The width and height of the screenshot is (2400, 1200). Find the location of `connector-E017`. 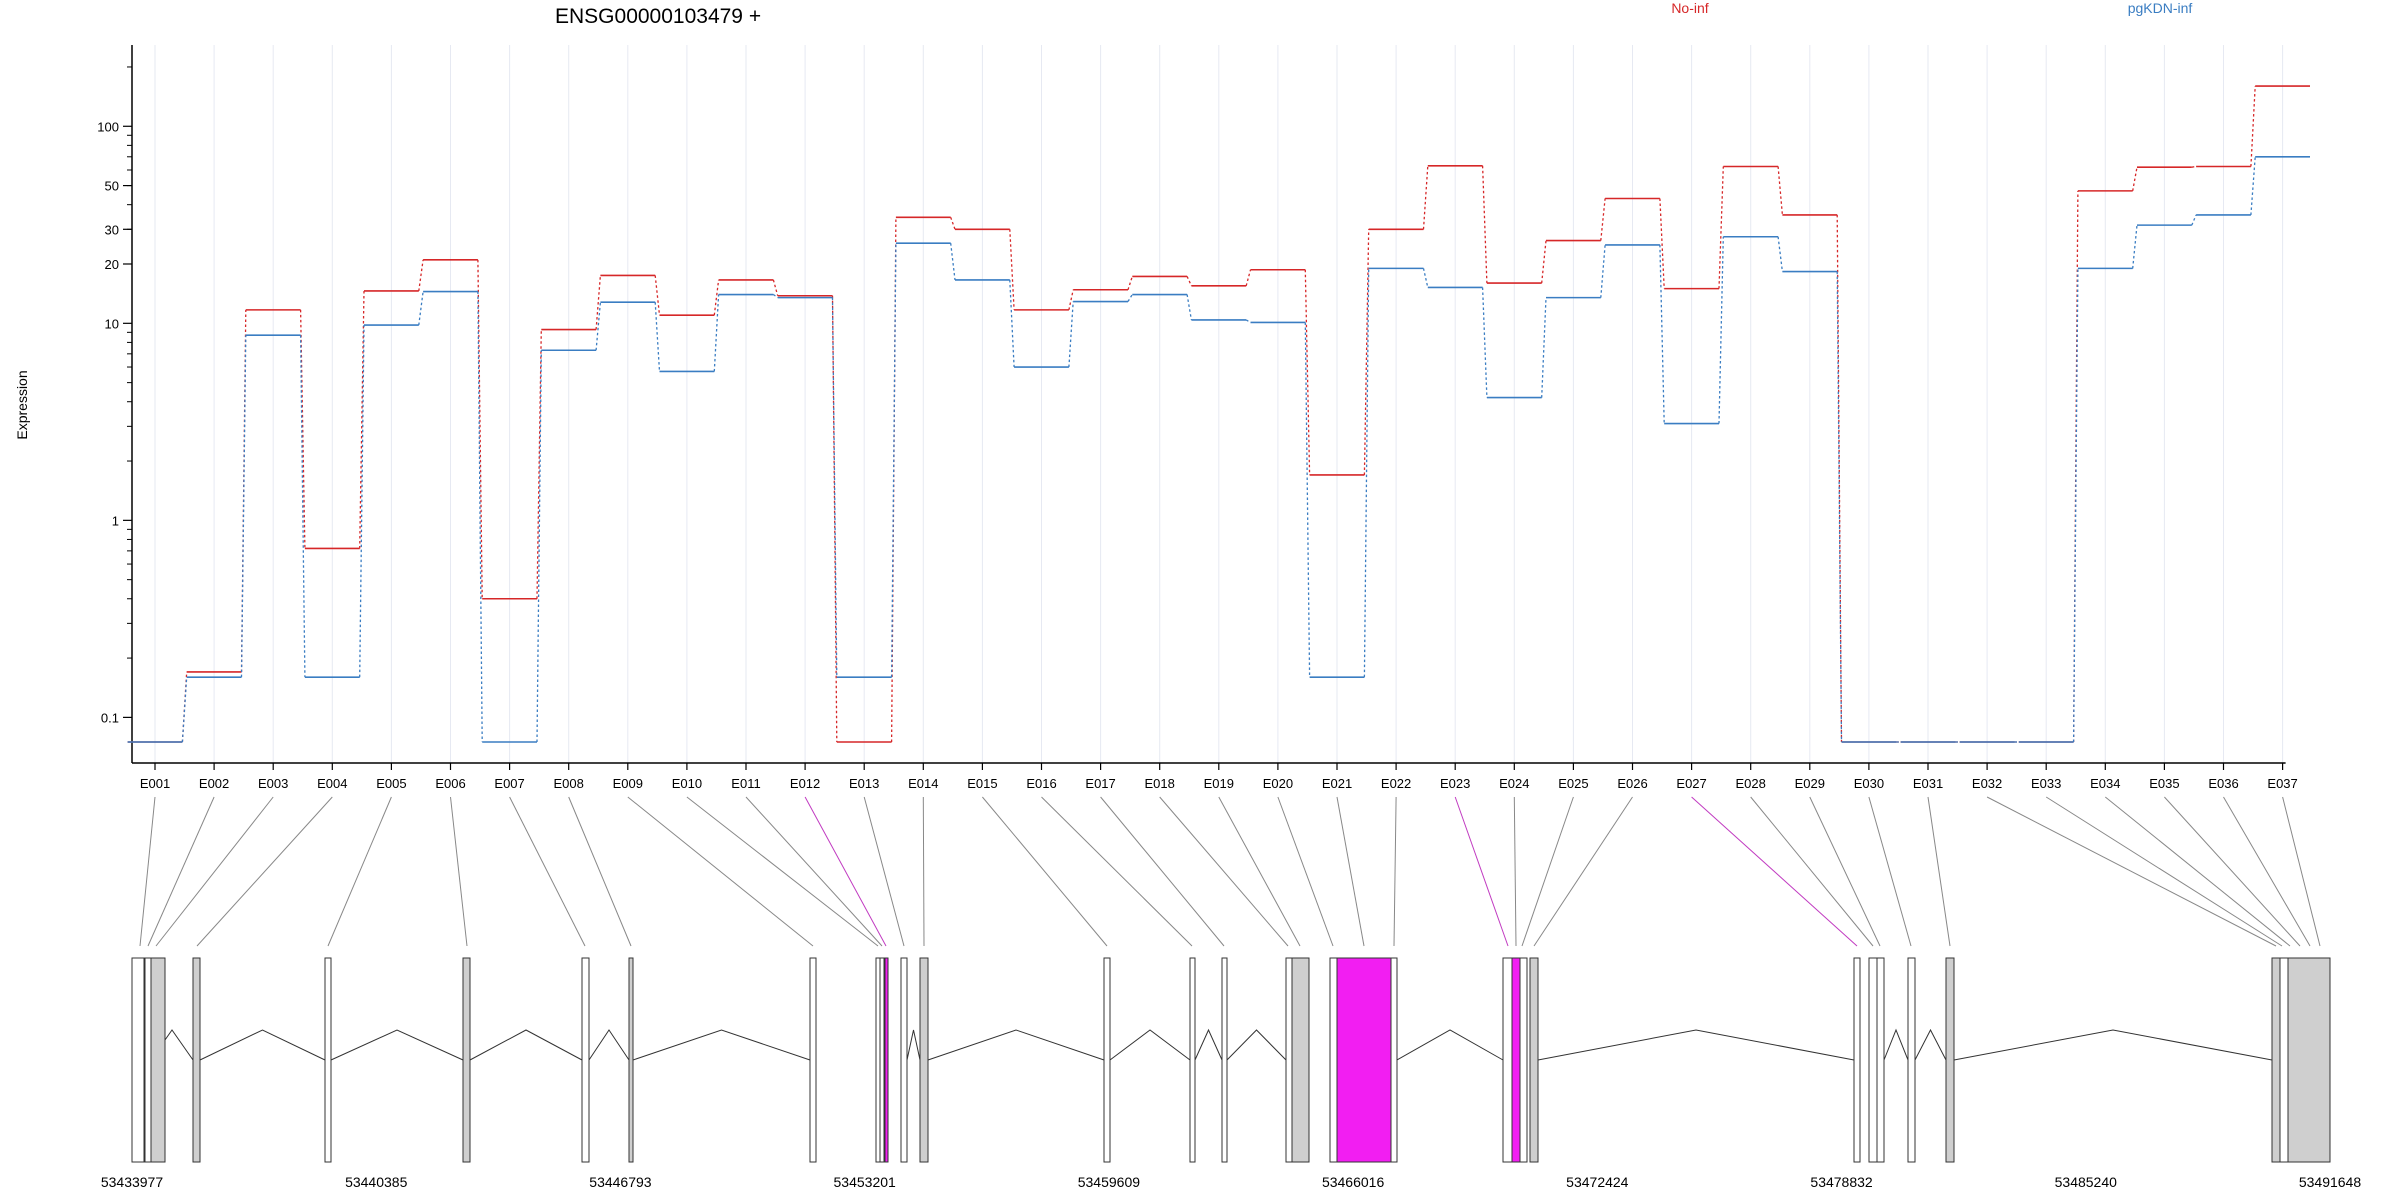

connector-E017 is located at coordinates (1162, 871).